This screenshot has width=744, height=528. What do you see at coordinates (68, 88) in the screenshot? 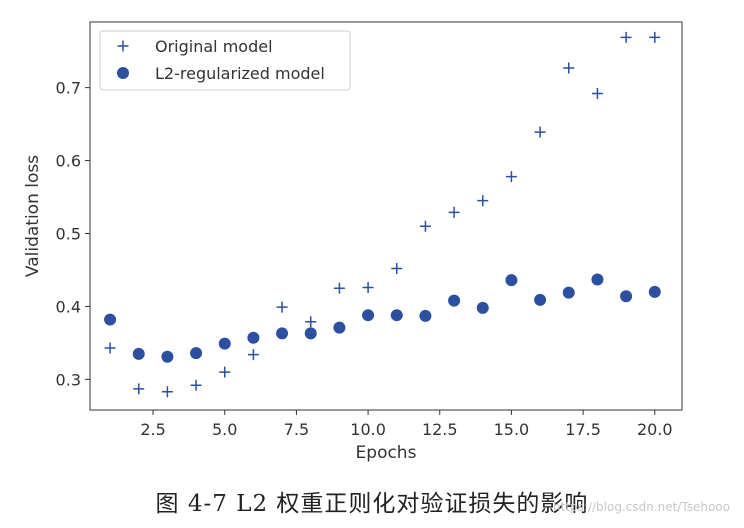
I see `y-tick-label: 0.7` at bounding box center [68, 88].